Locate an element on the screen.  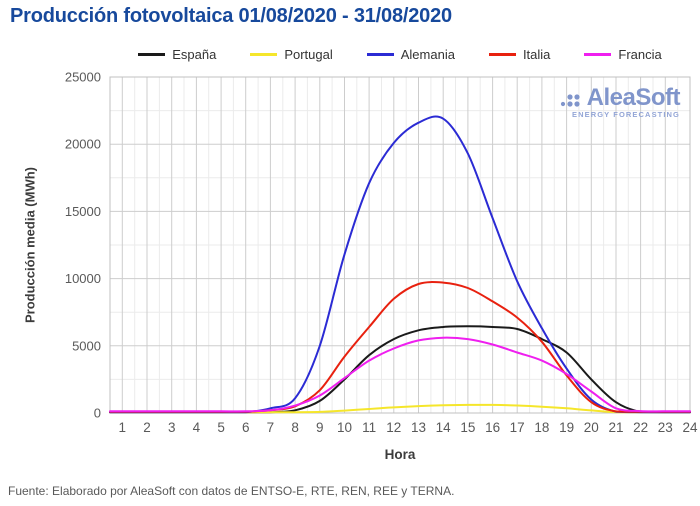
x-tick-label: 22 is located at coordinates (640, 427).